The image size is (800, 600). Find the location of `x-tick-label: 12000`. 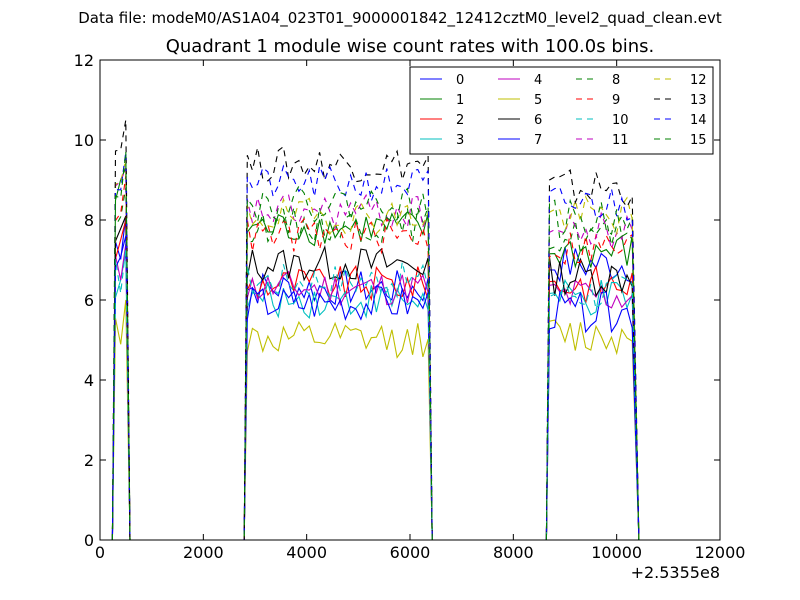

x-tick-label: 12000 is located at coordinates (720, 552).